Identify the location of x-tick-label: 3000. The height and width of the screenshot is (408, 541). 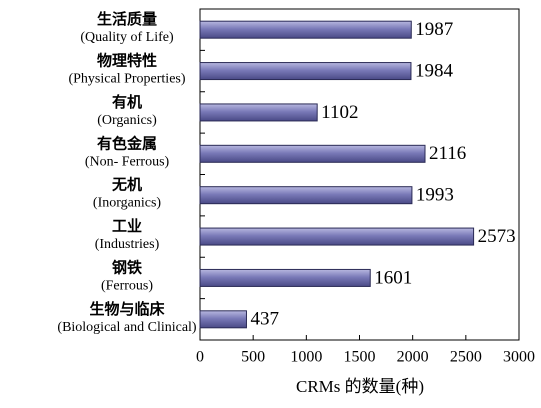
(519, 357).